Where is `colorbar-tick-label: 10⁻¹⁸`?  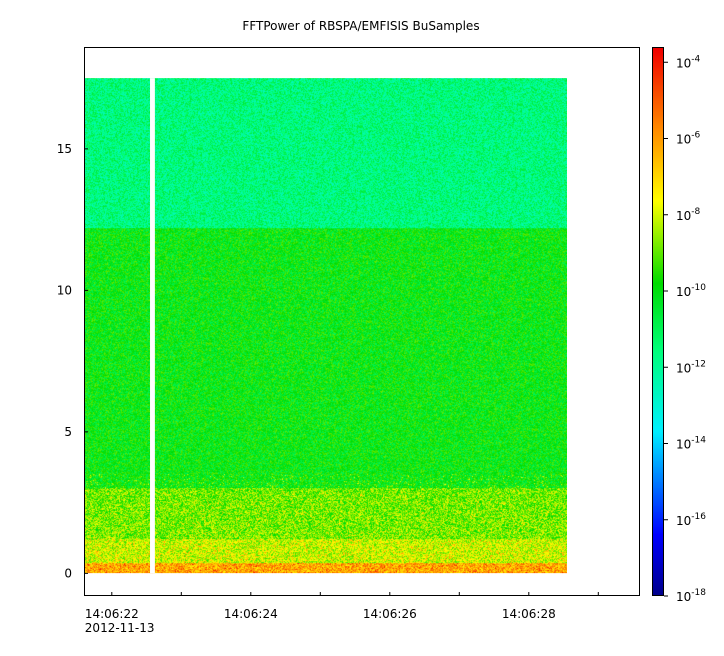 colorbar-tick-label: 10⁻¹⁸ is located at coordinates (691, 596).